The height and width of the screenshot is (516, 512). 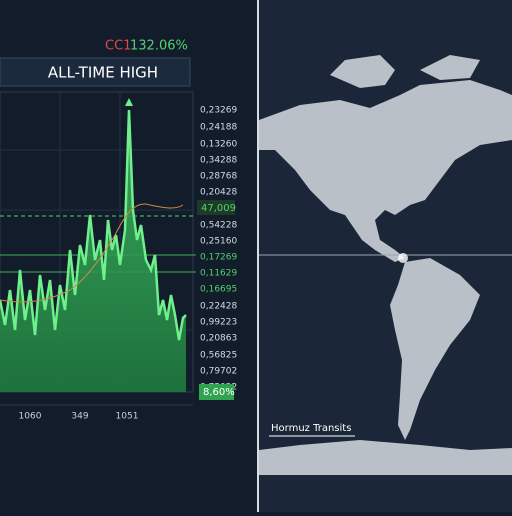 I want to click on bottom-badge: 8,60%, so click(x=219, y=392).